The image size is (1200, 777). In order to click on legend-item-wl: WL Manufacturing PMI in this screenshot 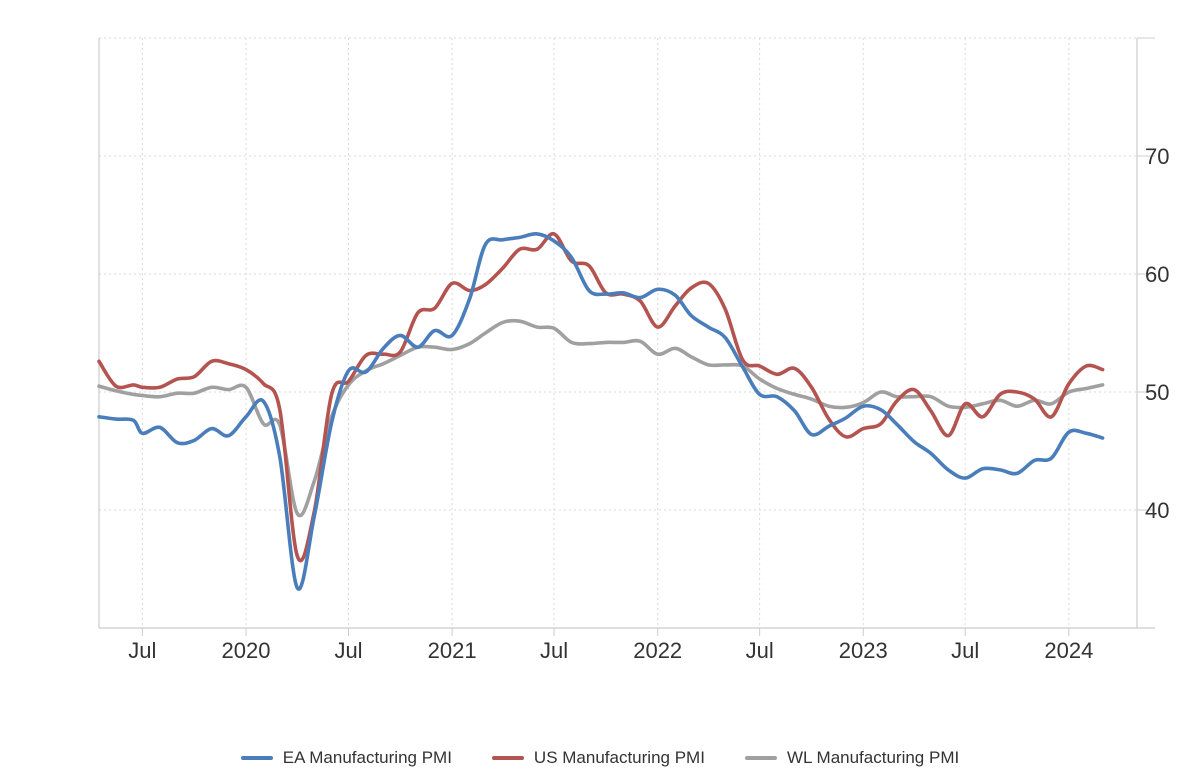, I will do `click(852, 758)`.